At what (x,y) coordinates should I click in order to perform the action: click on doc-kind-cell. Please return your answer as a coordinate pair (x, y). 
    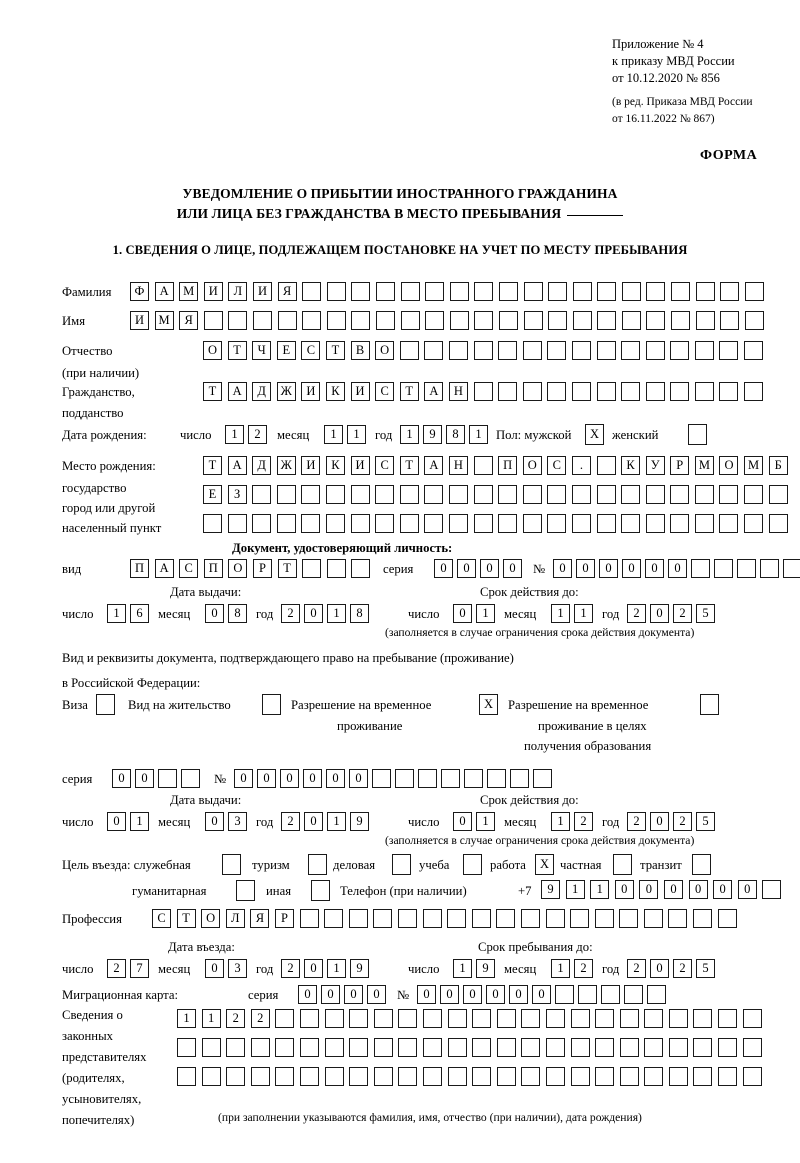
    Looking at the image, I should click on (361, 568).